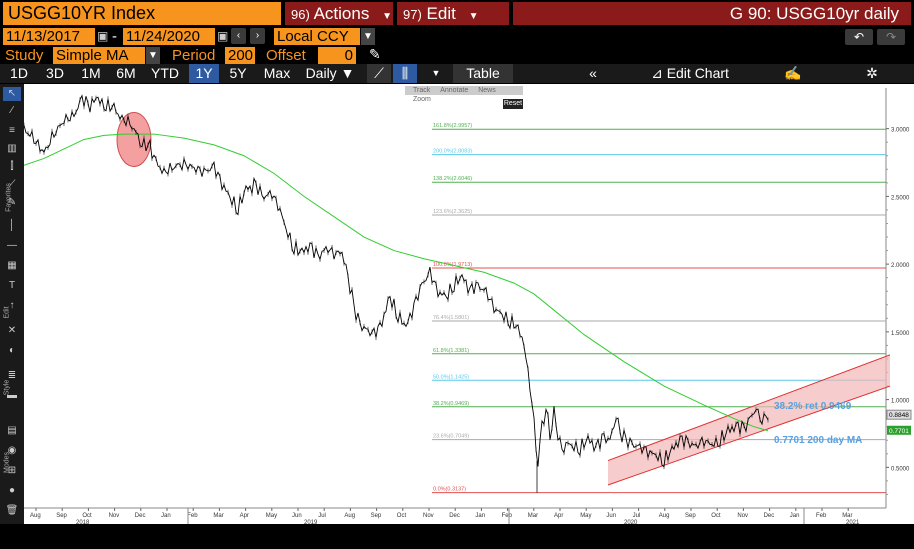 The image size is (914, 549). What do you see at coordinates (238, 36) in the screenshot?
I see `prev-arrow-icon: ‹` at bounding box center [238, 36].